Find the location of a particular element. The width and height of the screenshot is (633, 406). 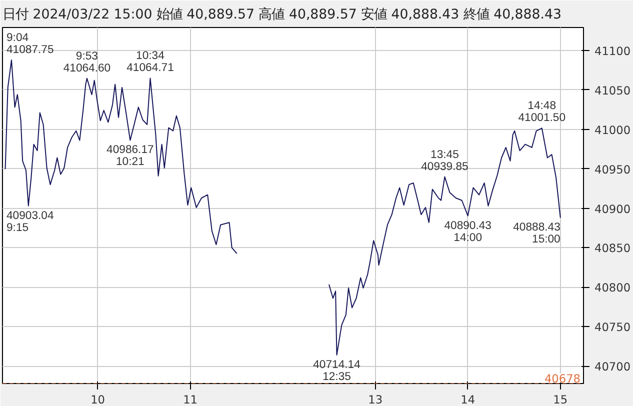

y-tick-label: 41100 is located at coordinates (612, 51).